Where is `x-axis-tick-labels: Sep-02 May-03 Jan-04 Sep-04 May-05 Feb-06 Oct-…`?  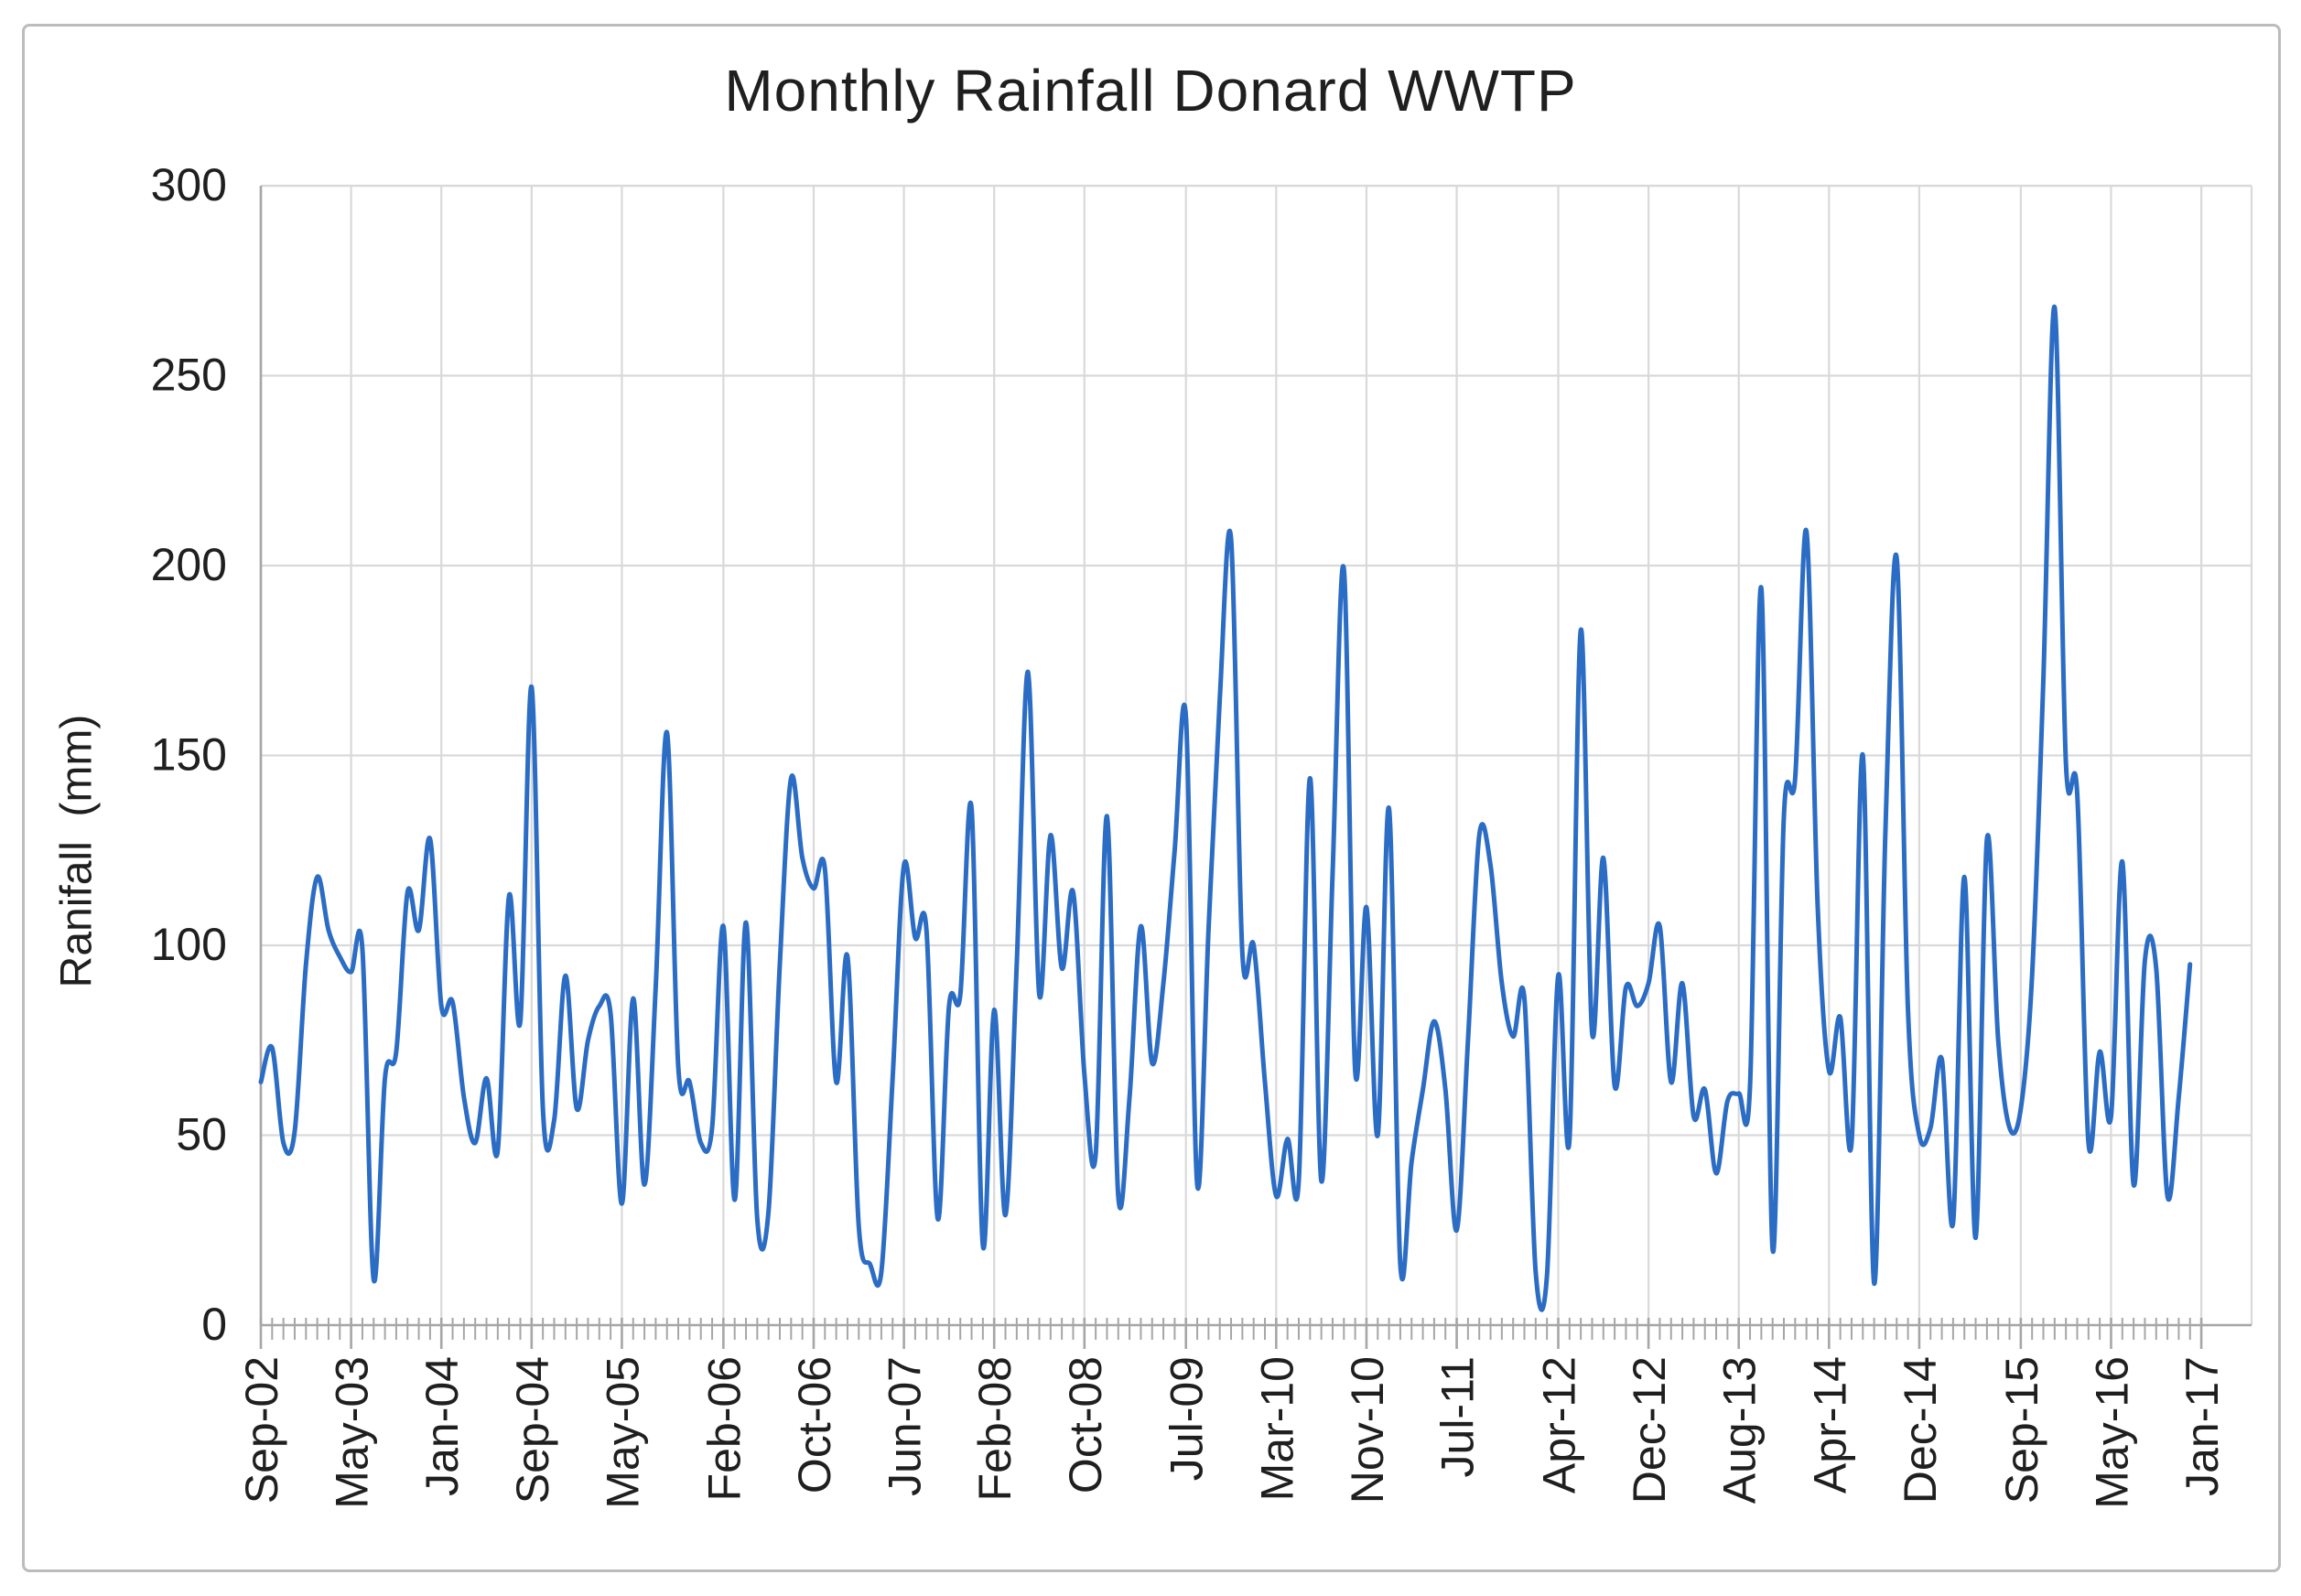 x-axis-tick-labels: Sep-02 May-03 Jan-04 Sep-04 May-05 Feb-06 Oct-… is located at coordinates (1232, 1432).